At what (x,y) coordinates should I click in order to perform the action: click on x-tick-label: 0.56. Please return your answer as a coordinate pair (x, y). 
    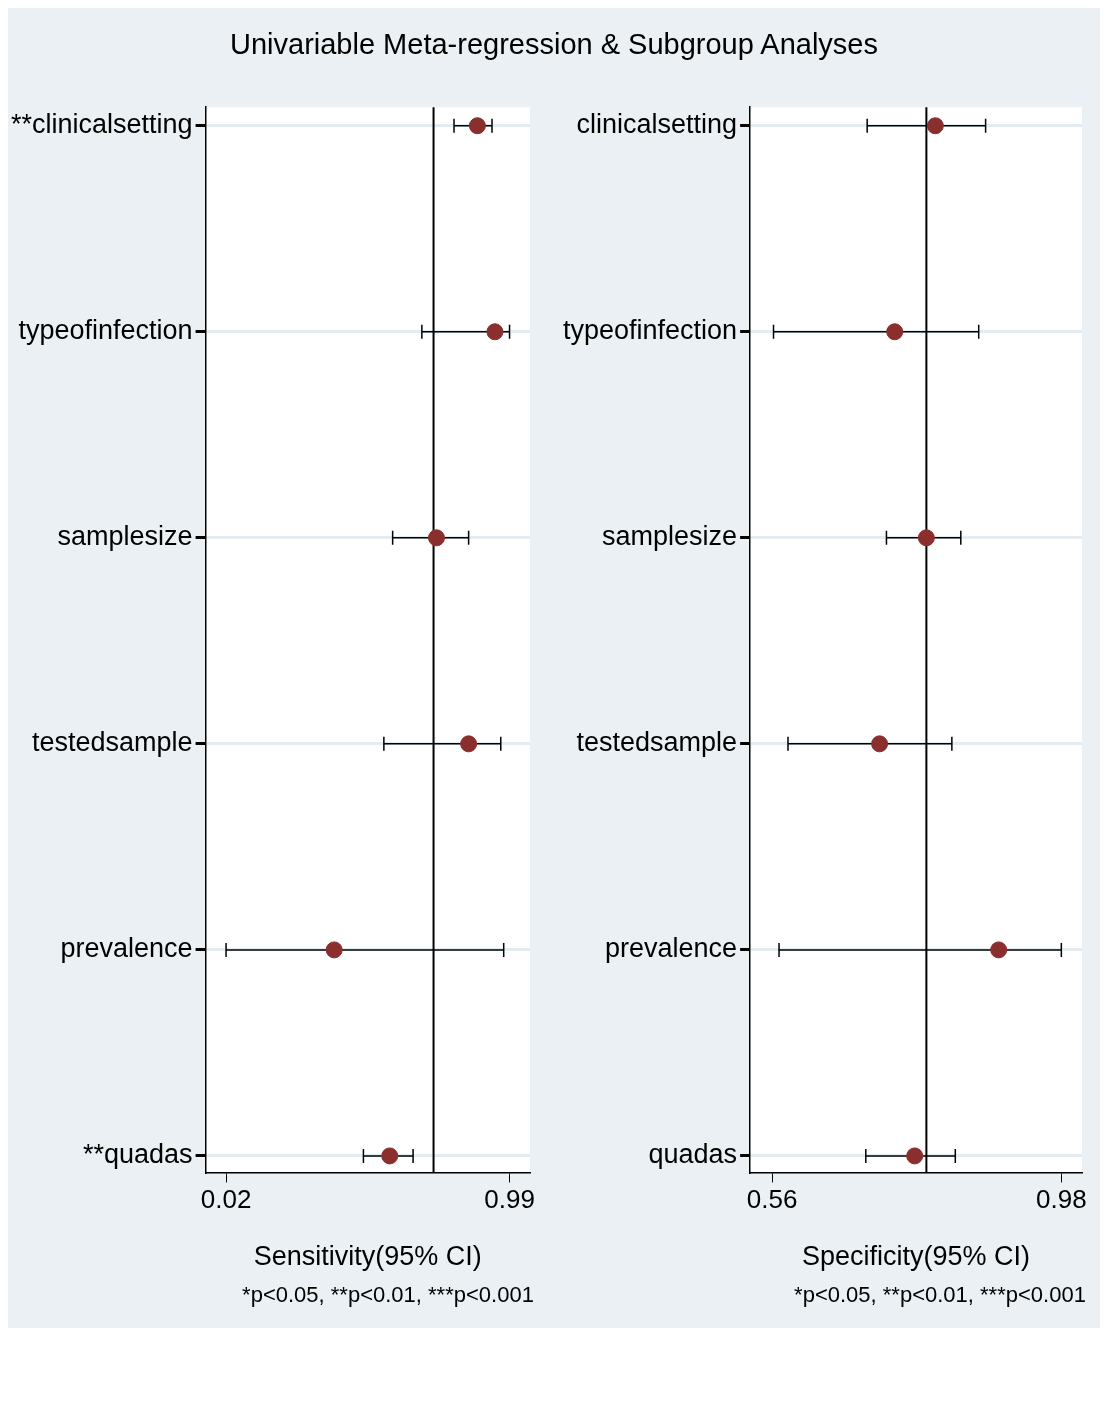
    Looking at the image, I should click on (772, 1199).